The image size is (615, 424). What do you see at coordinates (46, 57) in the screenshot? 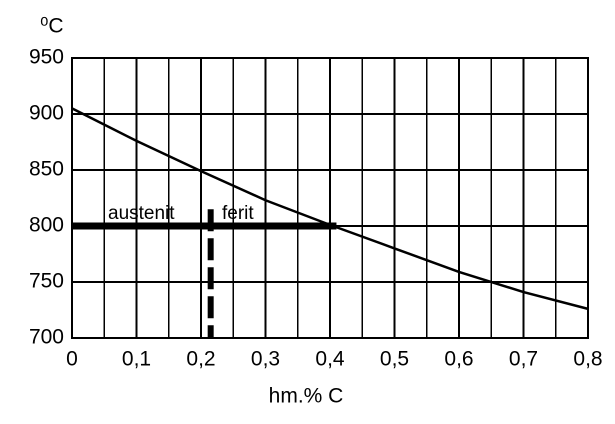
I see `y-tick-label: 950` at bounding box center [46, 57].